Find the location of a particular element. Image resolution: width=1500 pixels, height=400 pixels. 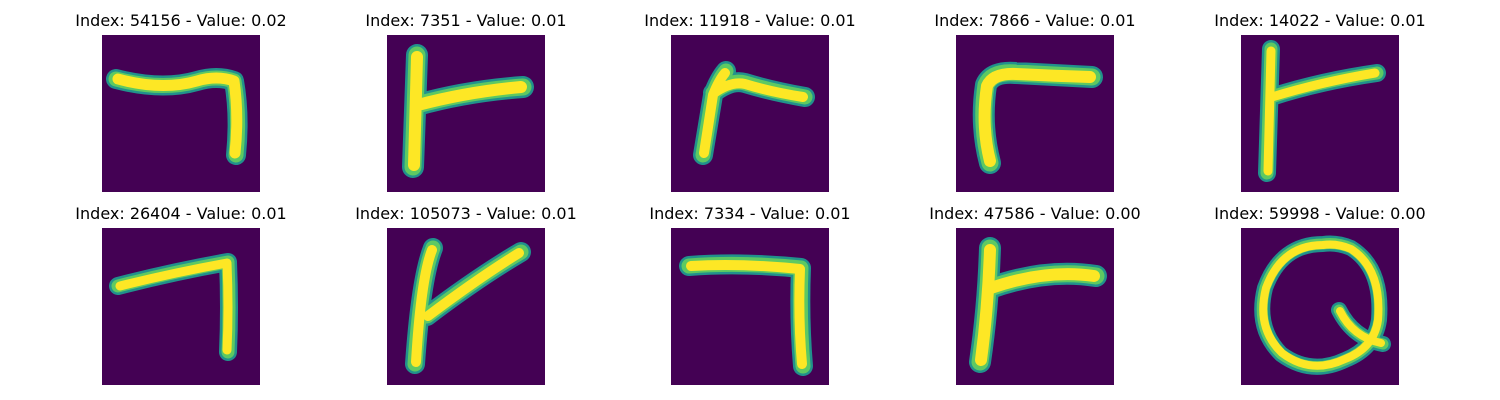

panel-title: Index: 26404 - Value: 0.01 is located at coordinates (181, 214).